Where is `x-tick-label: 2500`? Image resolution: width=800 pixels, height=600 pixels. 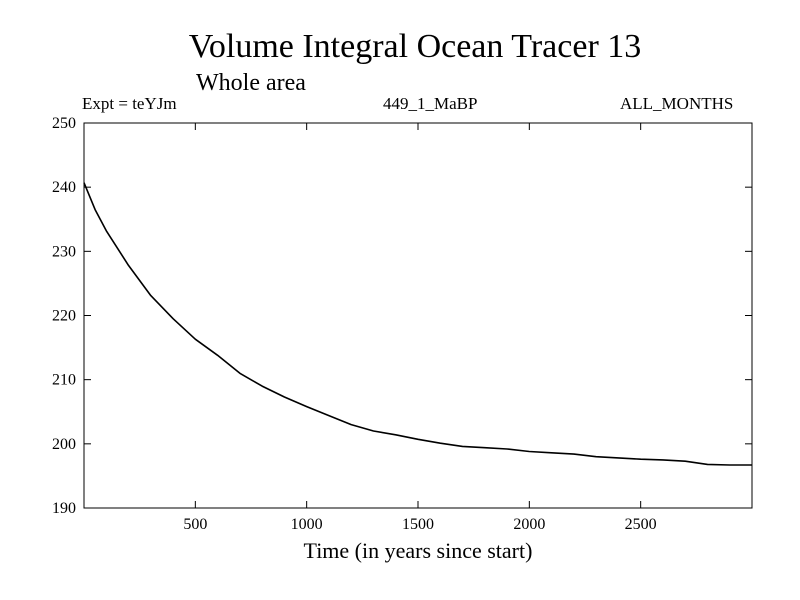 x-tick-label: 2500 is located at coordinates (641, 524).